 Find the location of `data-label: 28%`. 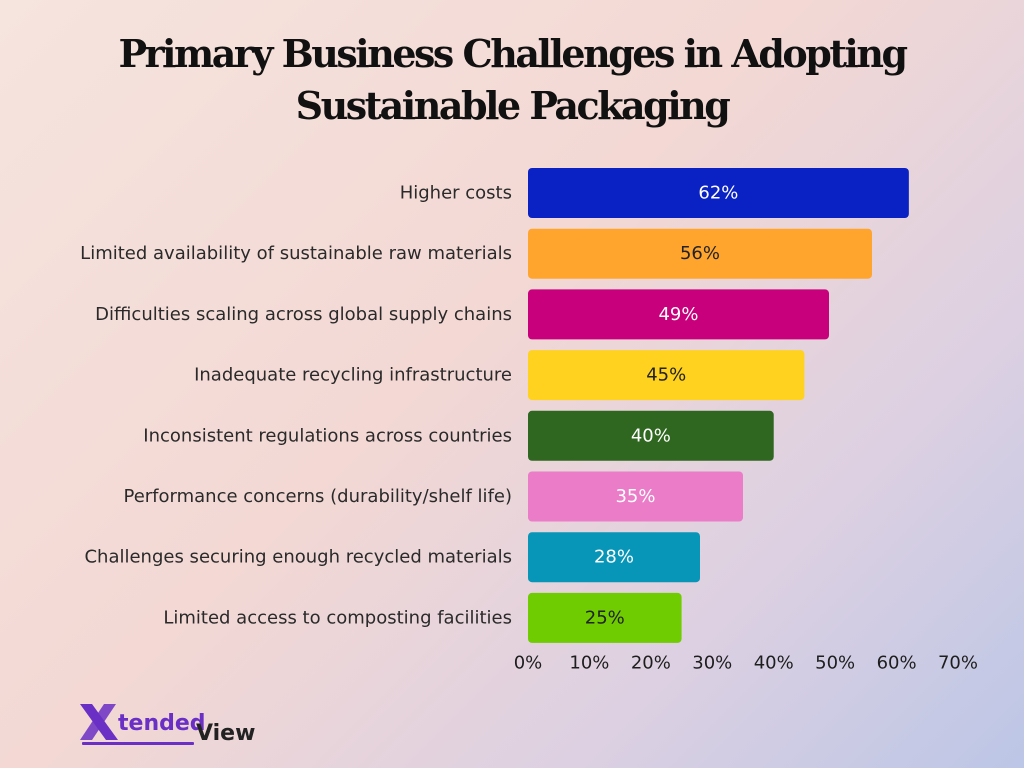

data-label: 28% is located at coordinates (614, 557).